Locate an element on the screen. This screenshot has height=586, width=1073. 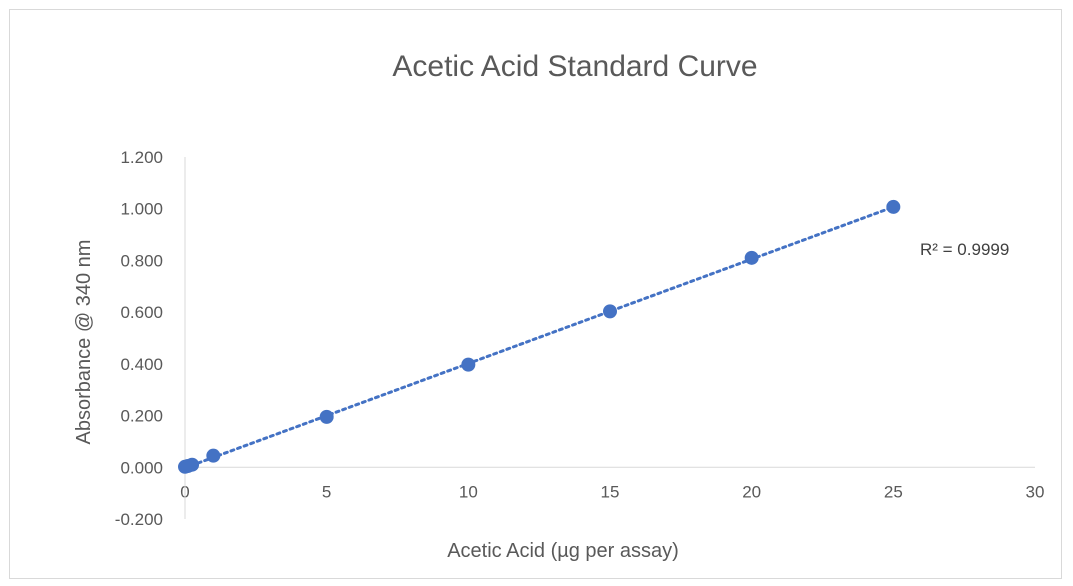
chart-title: Acetic Acid Standard Curve is located at coordinates (574, 66).